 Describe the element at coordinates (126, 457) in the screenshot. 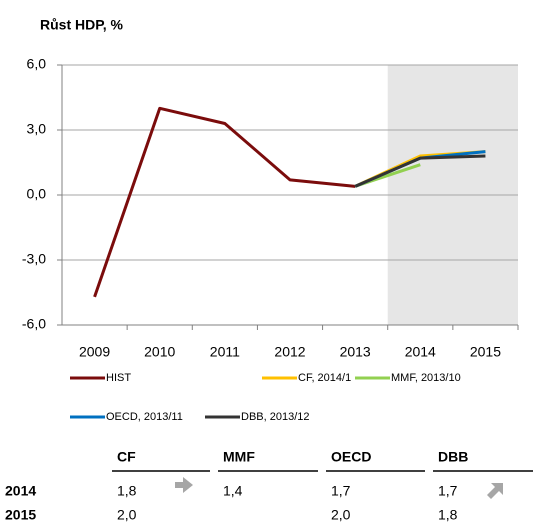

I see `table-header: CF` at that location.